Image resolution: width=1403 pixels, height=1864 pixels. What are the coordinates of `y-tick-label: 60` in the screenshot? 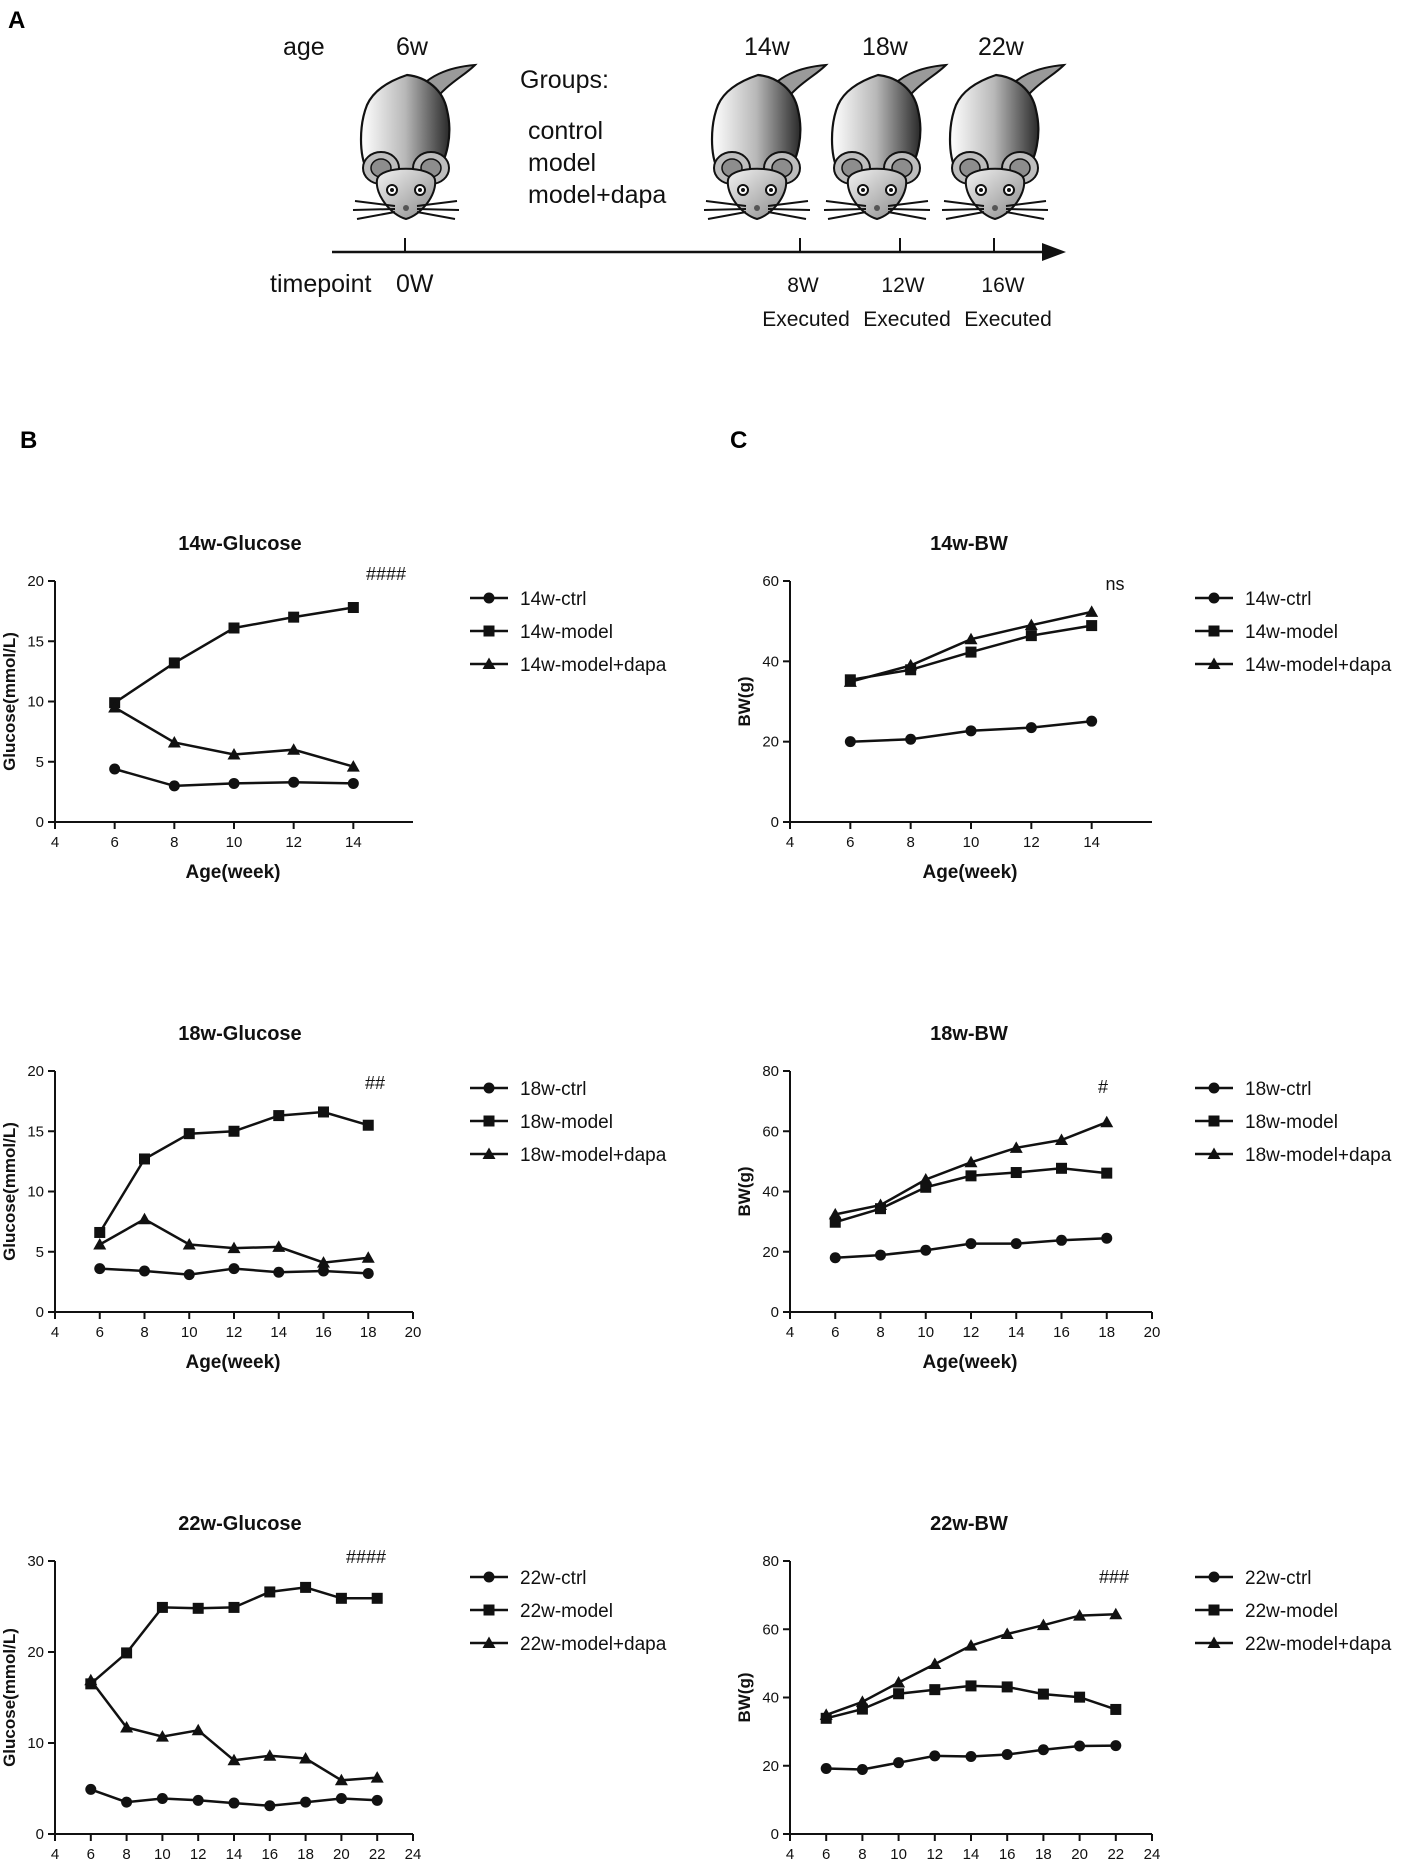 It's located at (770, 581).